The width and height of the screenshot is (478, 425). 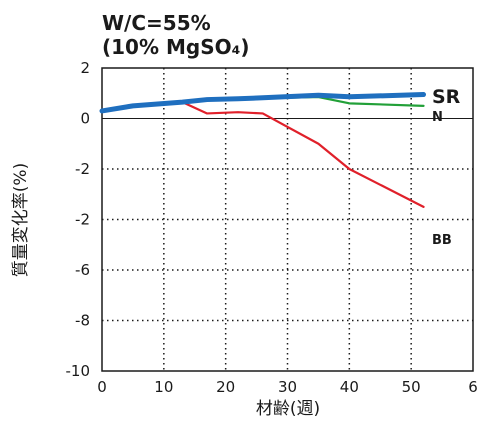 I want to click on x-tick-label: 30, so click(x=287, y=387).